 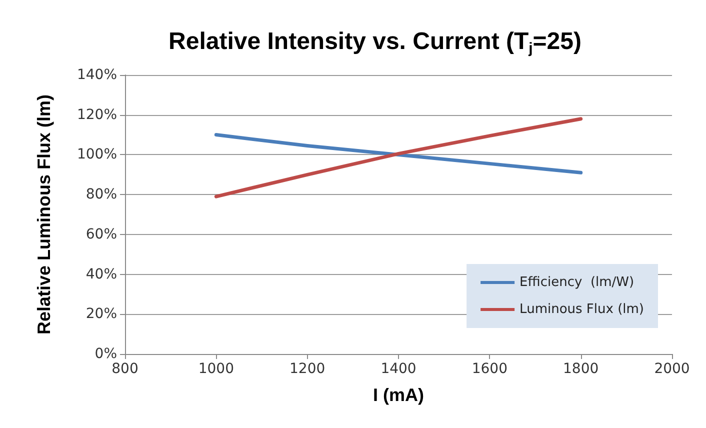 What do you see at coordinates (216, 369) in the screenshot?
I see `x-tick-label: 1000` at bounding box center [216, 369].